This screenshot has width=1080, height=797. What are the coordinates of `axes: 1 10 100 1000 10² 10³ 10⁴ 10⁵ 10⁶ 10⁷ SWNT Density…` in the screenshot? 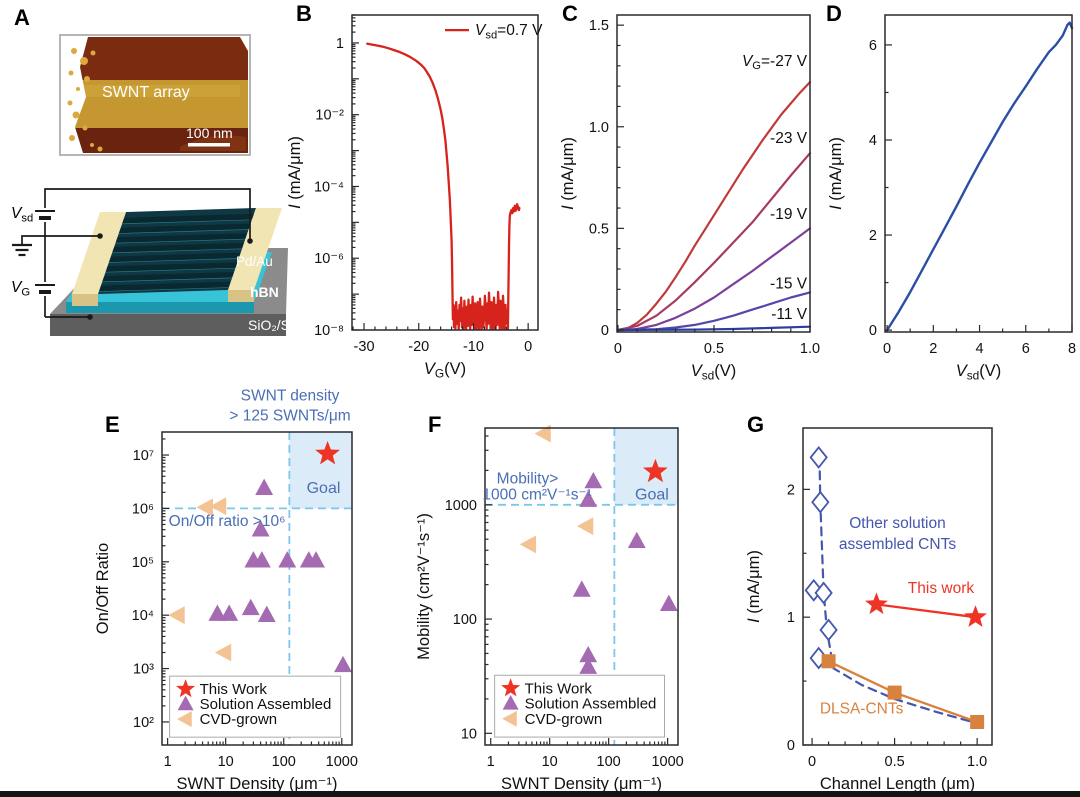 It's located at (226, 612).